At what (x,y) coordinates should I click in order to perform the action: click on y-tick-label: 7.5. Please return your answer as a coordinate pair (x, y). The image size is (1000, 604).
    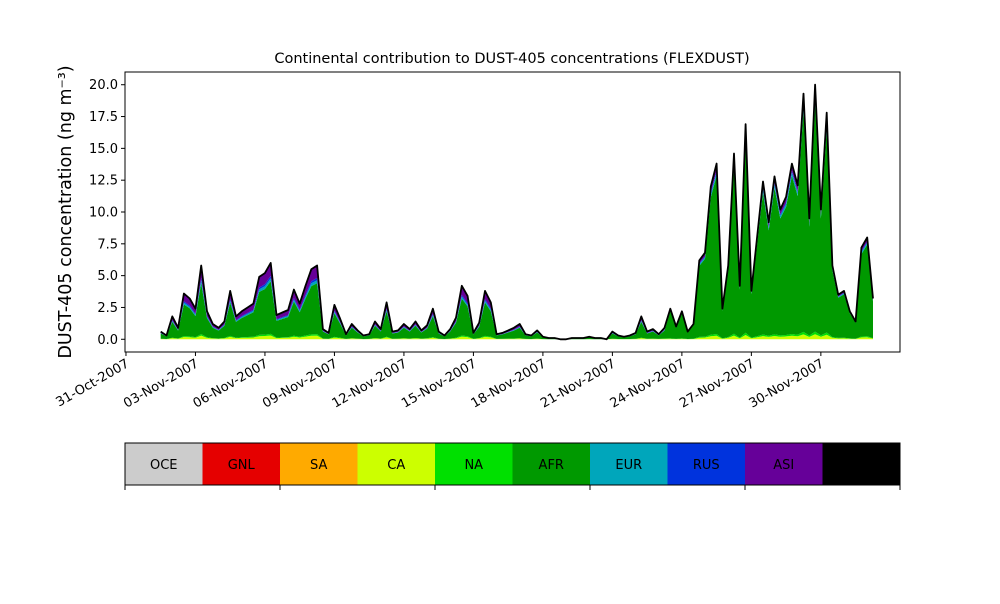
    Looking at the image, I should click on (107, 244).